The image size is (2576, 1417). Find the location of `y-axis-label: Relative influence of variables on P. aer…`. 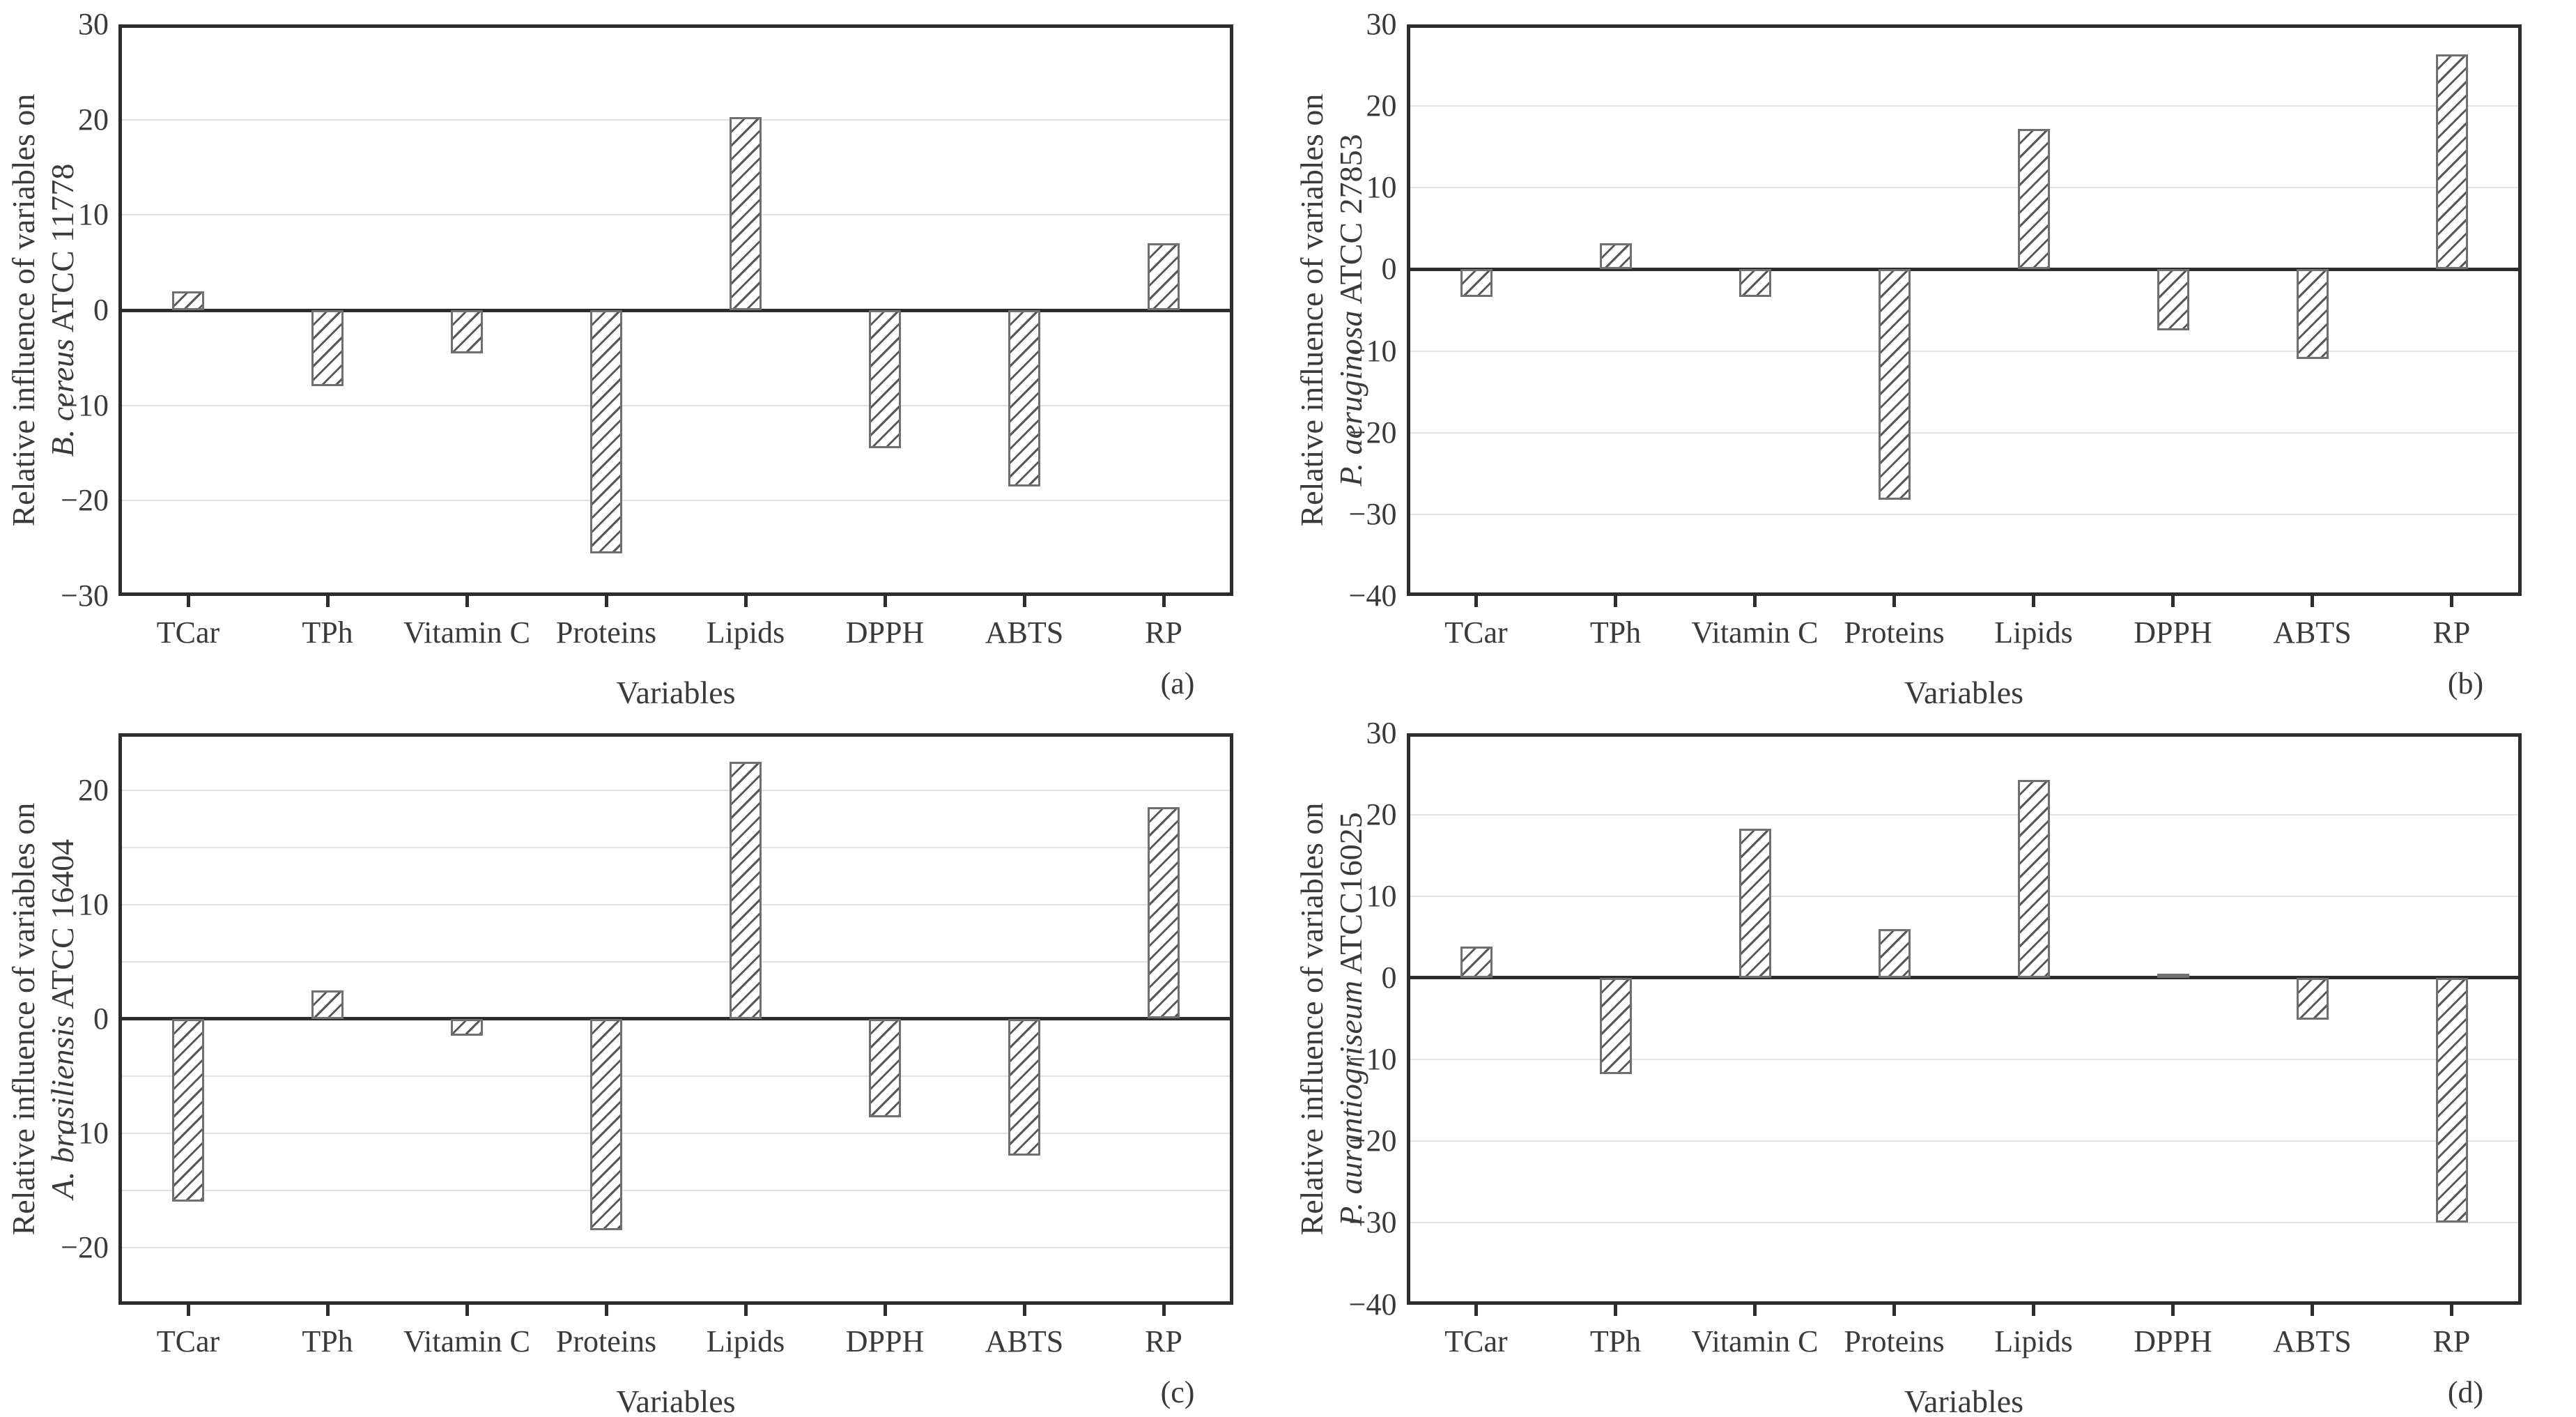

y-axis-label: Relative influence of variables on P. aer… is located at coordinates (1332, 310).